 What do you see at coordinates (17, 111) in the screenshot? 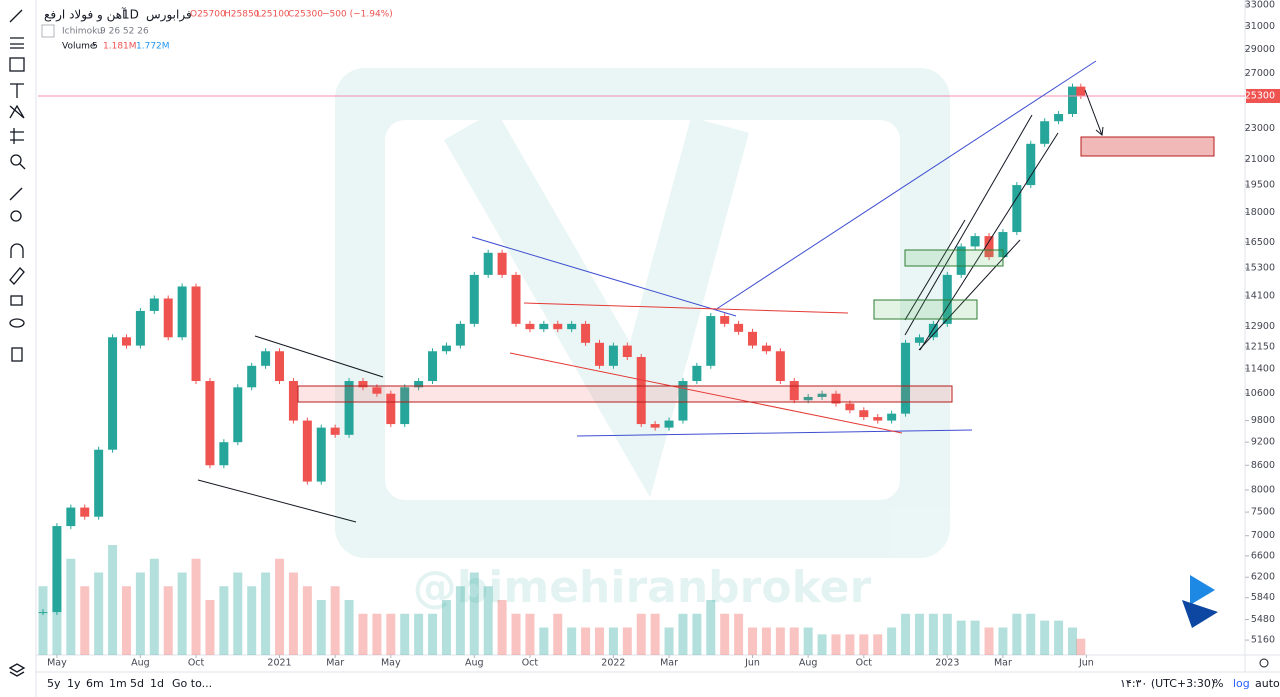
I see `pattern-tool` at bounding box center [17, 111].